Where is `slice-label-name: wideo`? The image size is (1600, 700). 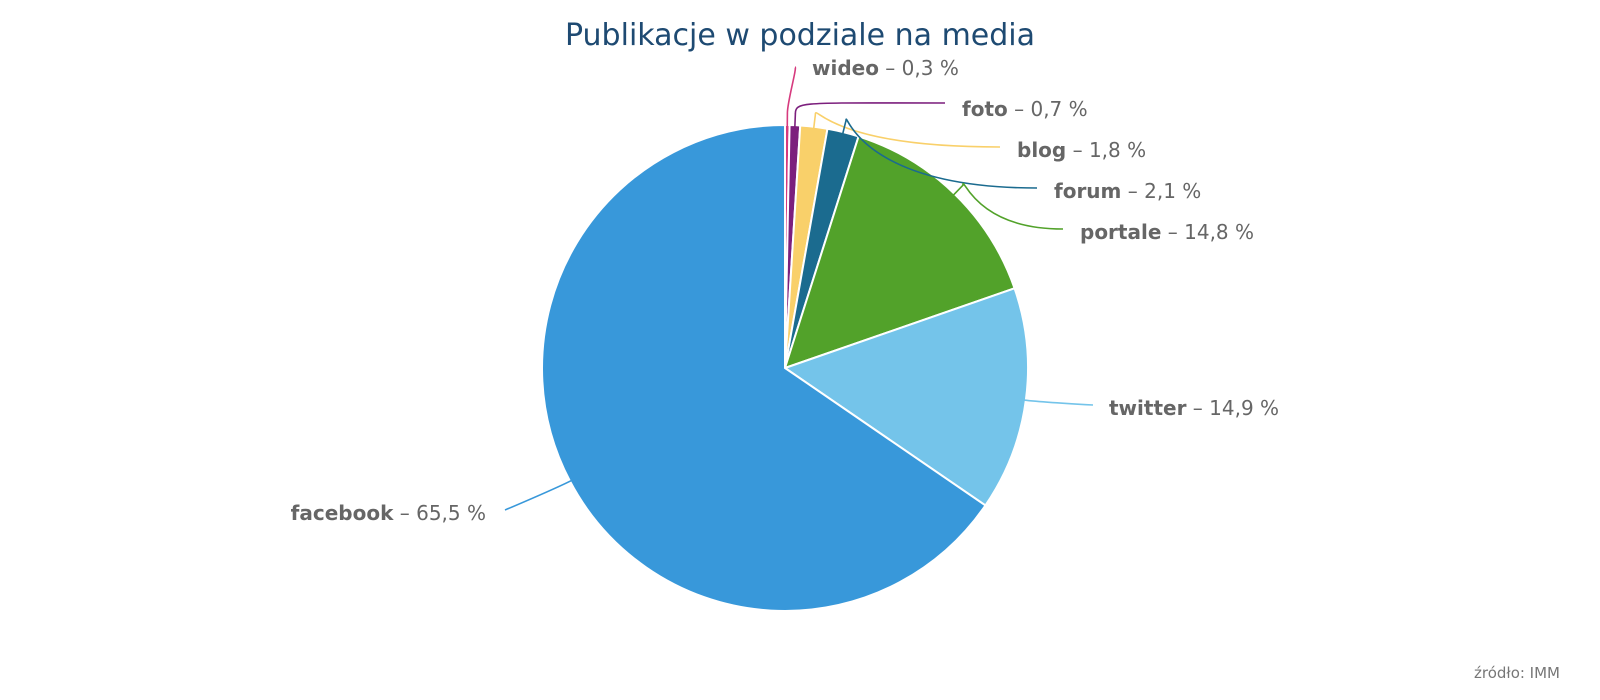 slice-label-name: wideo is located at coordinates (845, 68).